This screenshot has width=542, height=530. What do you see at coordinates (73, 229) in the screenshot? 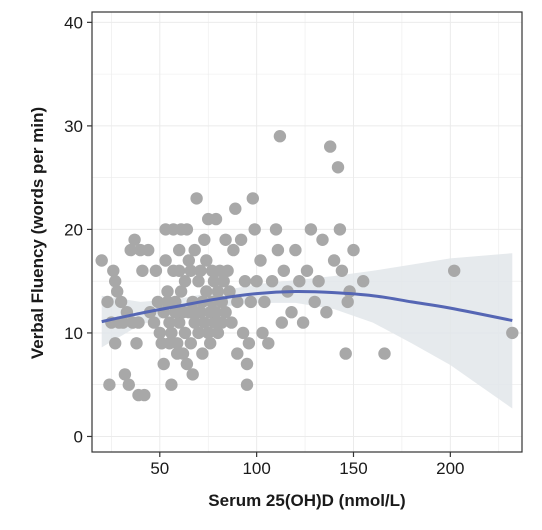
I see `y-tick-label: 20` at bounding box center [73, 229].